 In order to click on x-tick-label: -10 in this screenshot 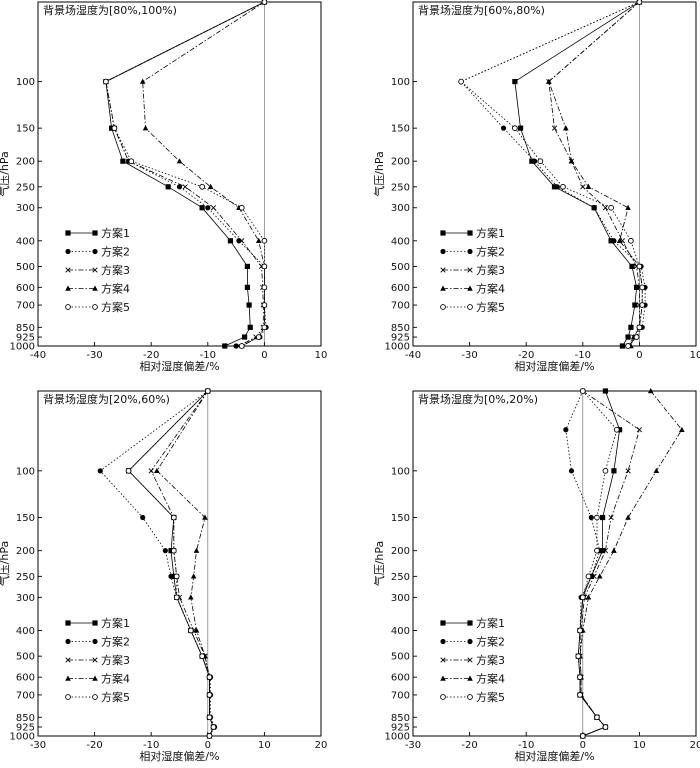, I will do `click(526, 745)`.